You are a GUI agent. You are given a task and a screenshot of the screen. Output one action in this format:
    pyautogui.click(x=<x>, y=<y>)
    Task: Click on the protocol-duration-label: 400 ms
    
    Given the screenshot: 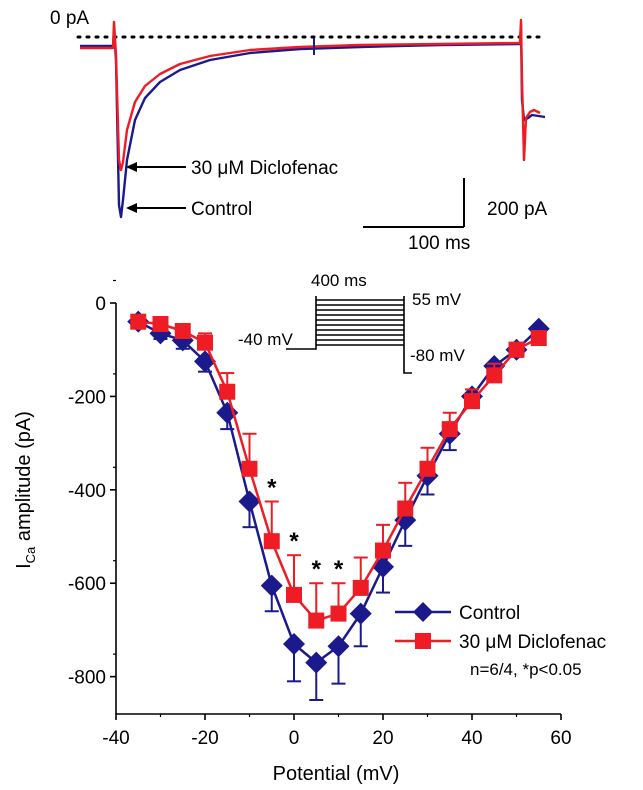 What is the action you would take?
    pyautogui.click(x=339, y=280)
    